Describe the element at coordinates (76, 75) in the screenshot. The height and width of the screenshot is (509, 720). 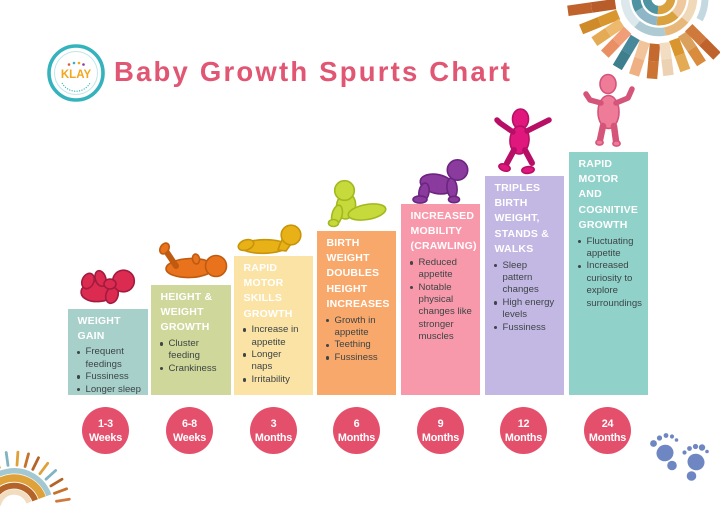
I see `svg-text: KLAY` at that location.